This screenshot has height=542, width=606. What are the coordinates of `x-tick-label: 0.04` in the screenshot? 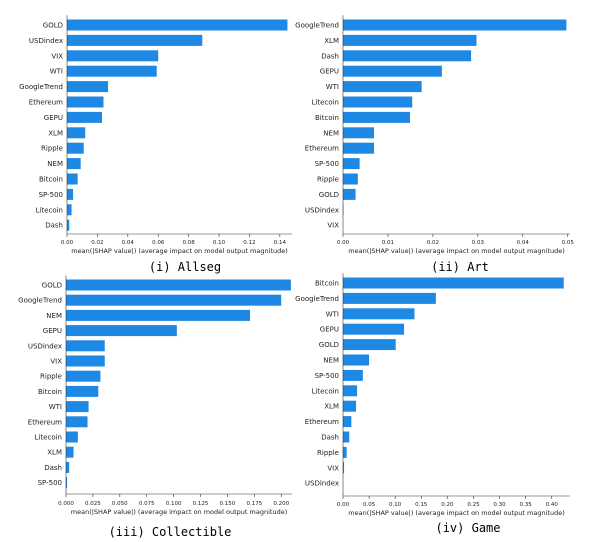 It's located at (523, 243).